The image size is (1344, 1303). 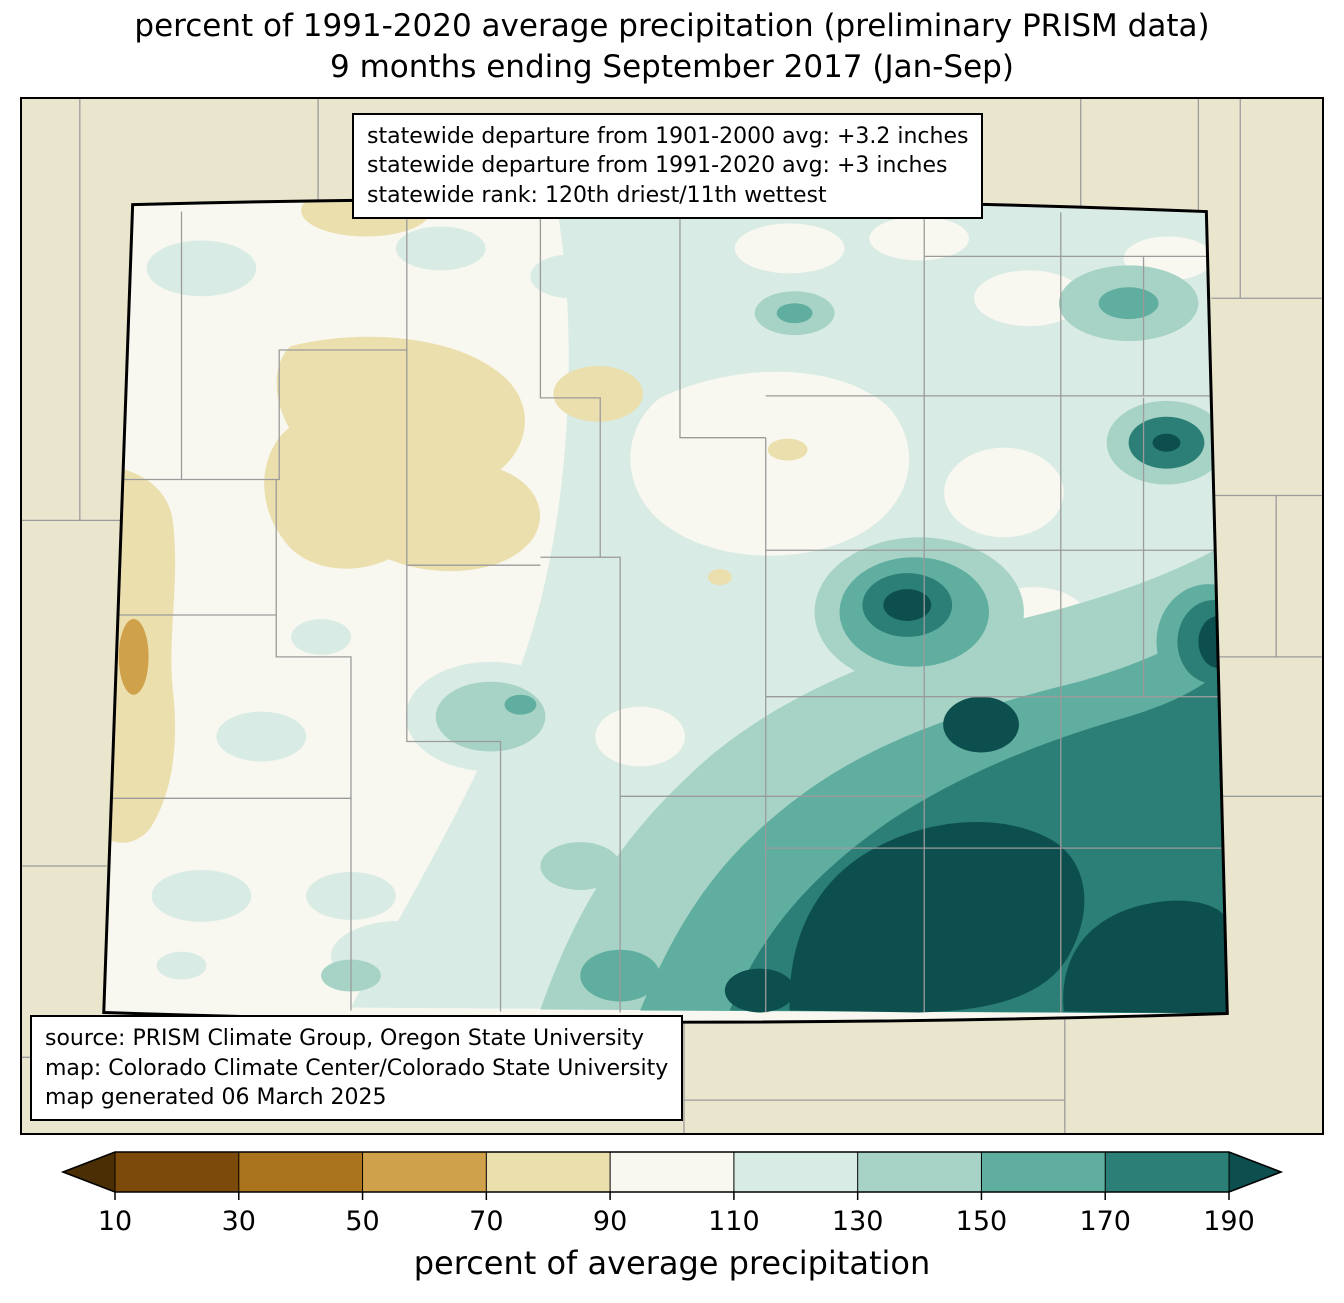 What do you see at coordinates (672, 66) in the screenshot?
I see `page-title-line2: 9 months ending September 2017 (Jan-Sep)` at bounding box center [672, 66].